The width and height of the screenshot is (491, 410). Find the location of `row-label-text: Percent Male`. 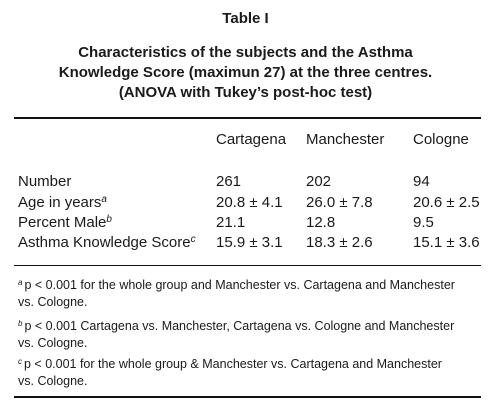

row-label-text: Percent Male is located at coordinates (62, 222).